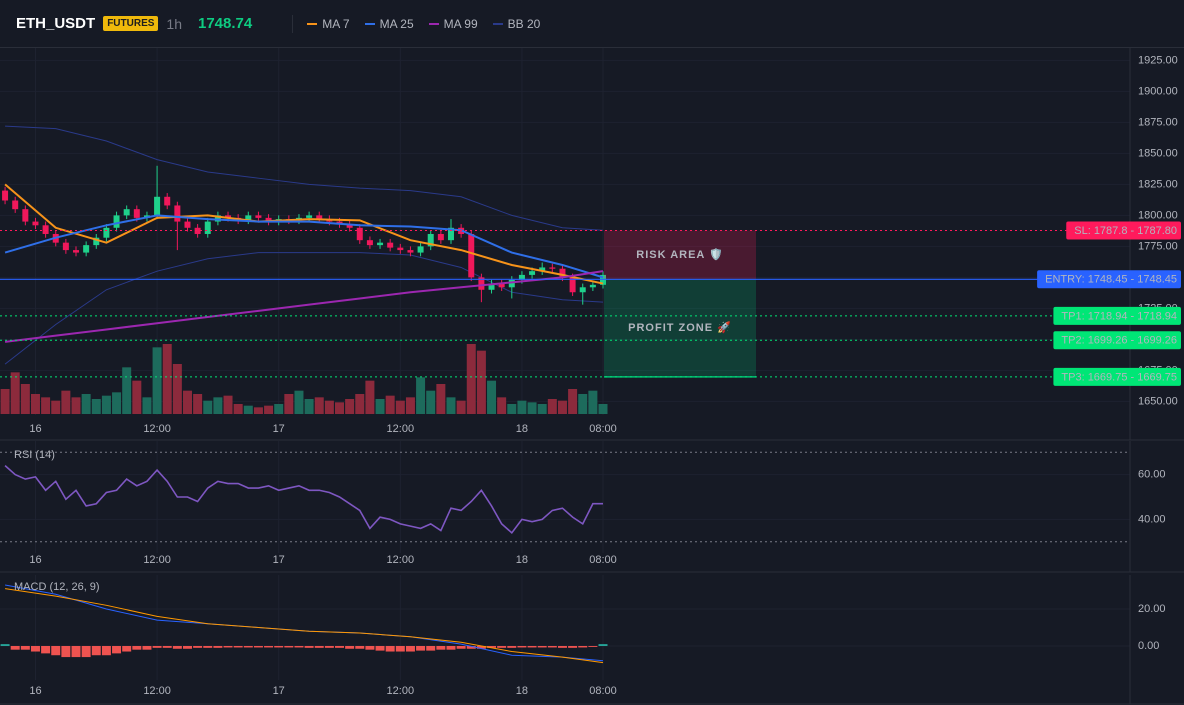  What do you see at coordinates (312, 23) in the screenshot?
I see `legend-swatch` at bounding box center [312, 23].